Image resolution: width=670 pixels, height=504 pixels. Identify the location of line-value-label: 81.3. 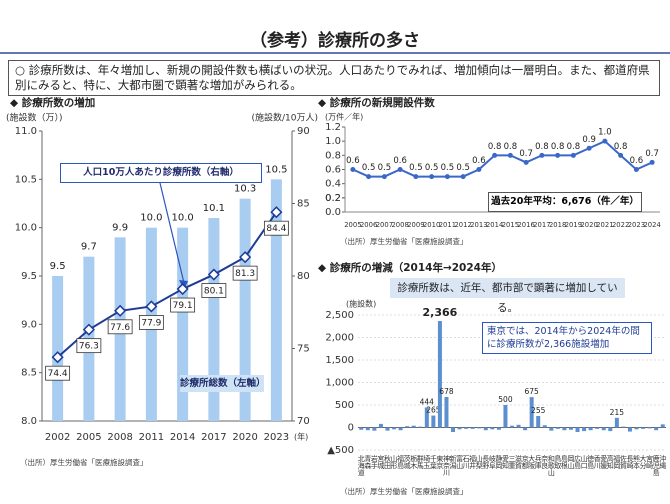
(245, 274).